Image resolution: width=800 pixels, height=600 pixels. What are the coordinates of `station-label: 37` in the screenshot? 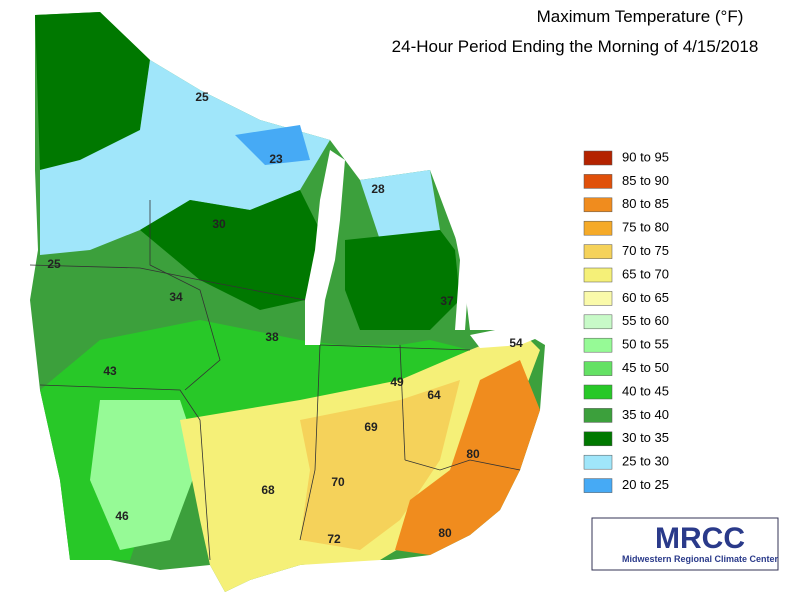 It's located at (447, 301).